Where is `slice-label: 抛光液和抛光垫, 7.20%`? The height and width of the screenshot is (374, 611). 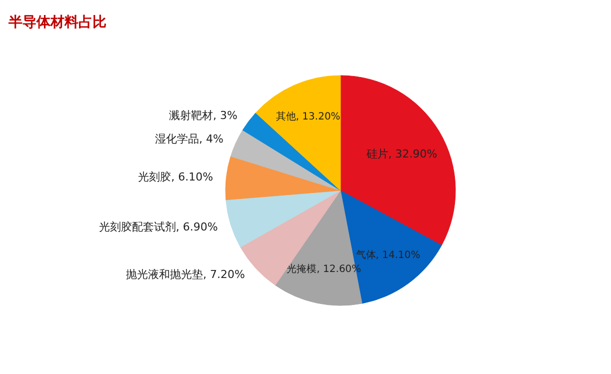
slice-label: 抛光液和抛光垫, 7.20% is located at coordinates (185, 274).